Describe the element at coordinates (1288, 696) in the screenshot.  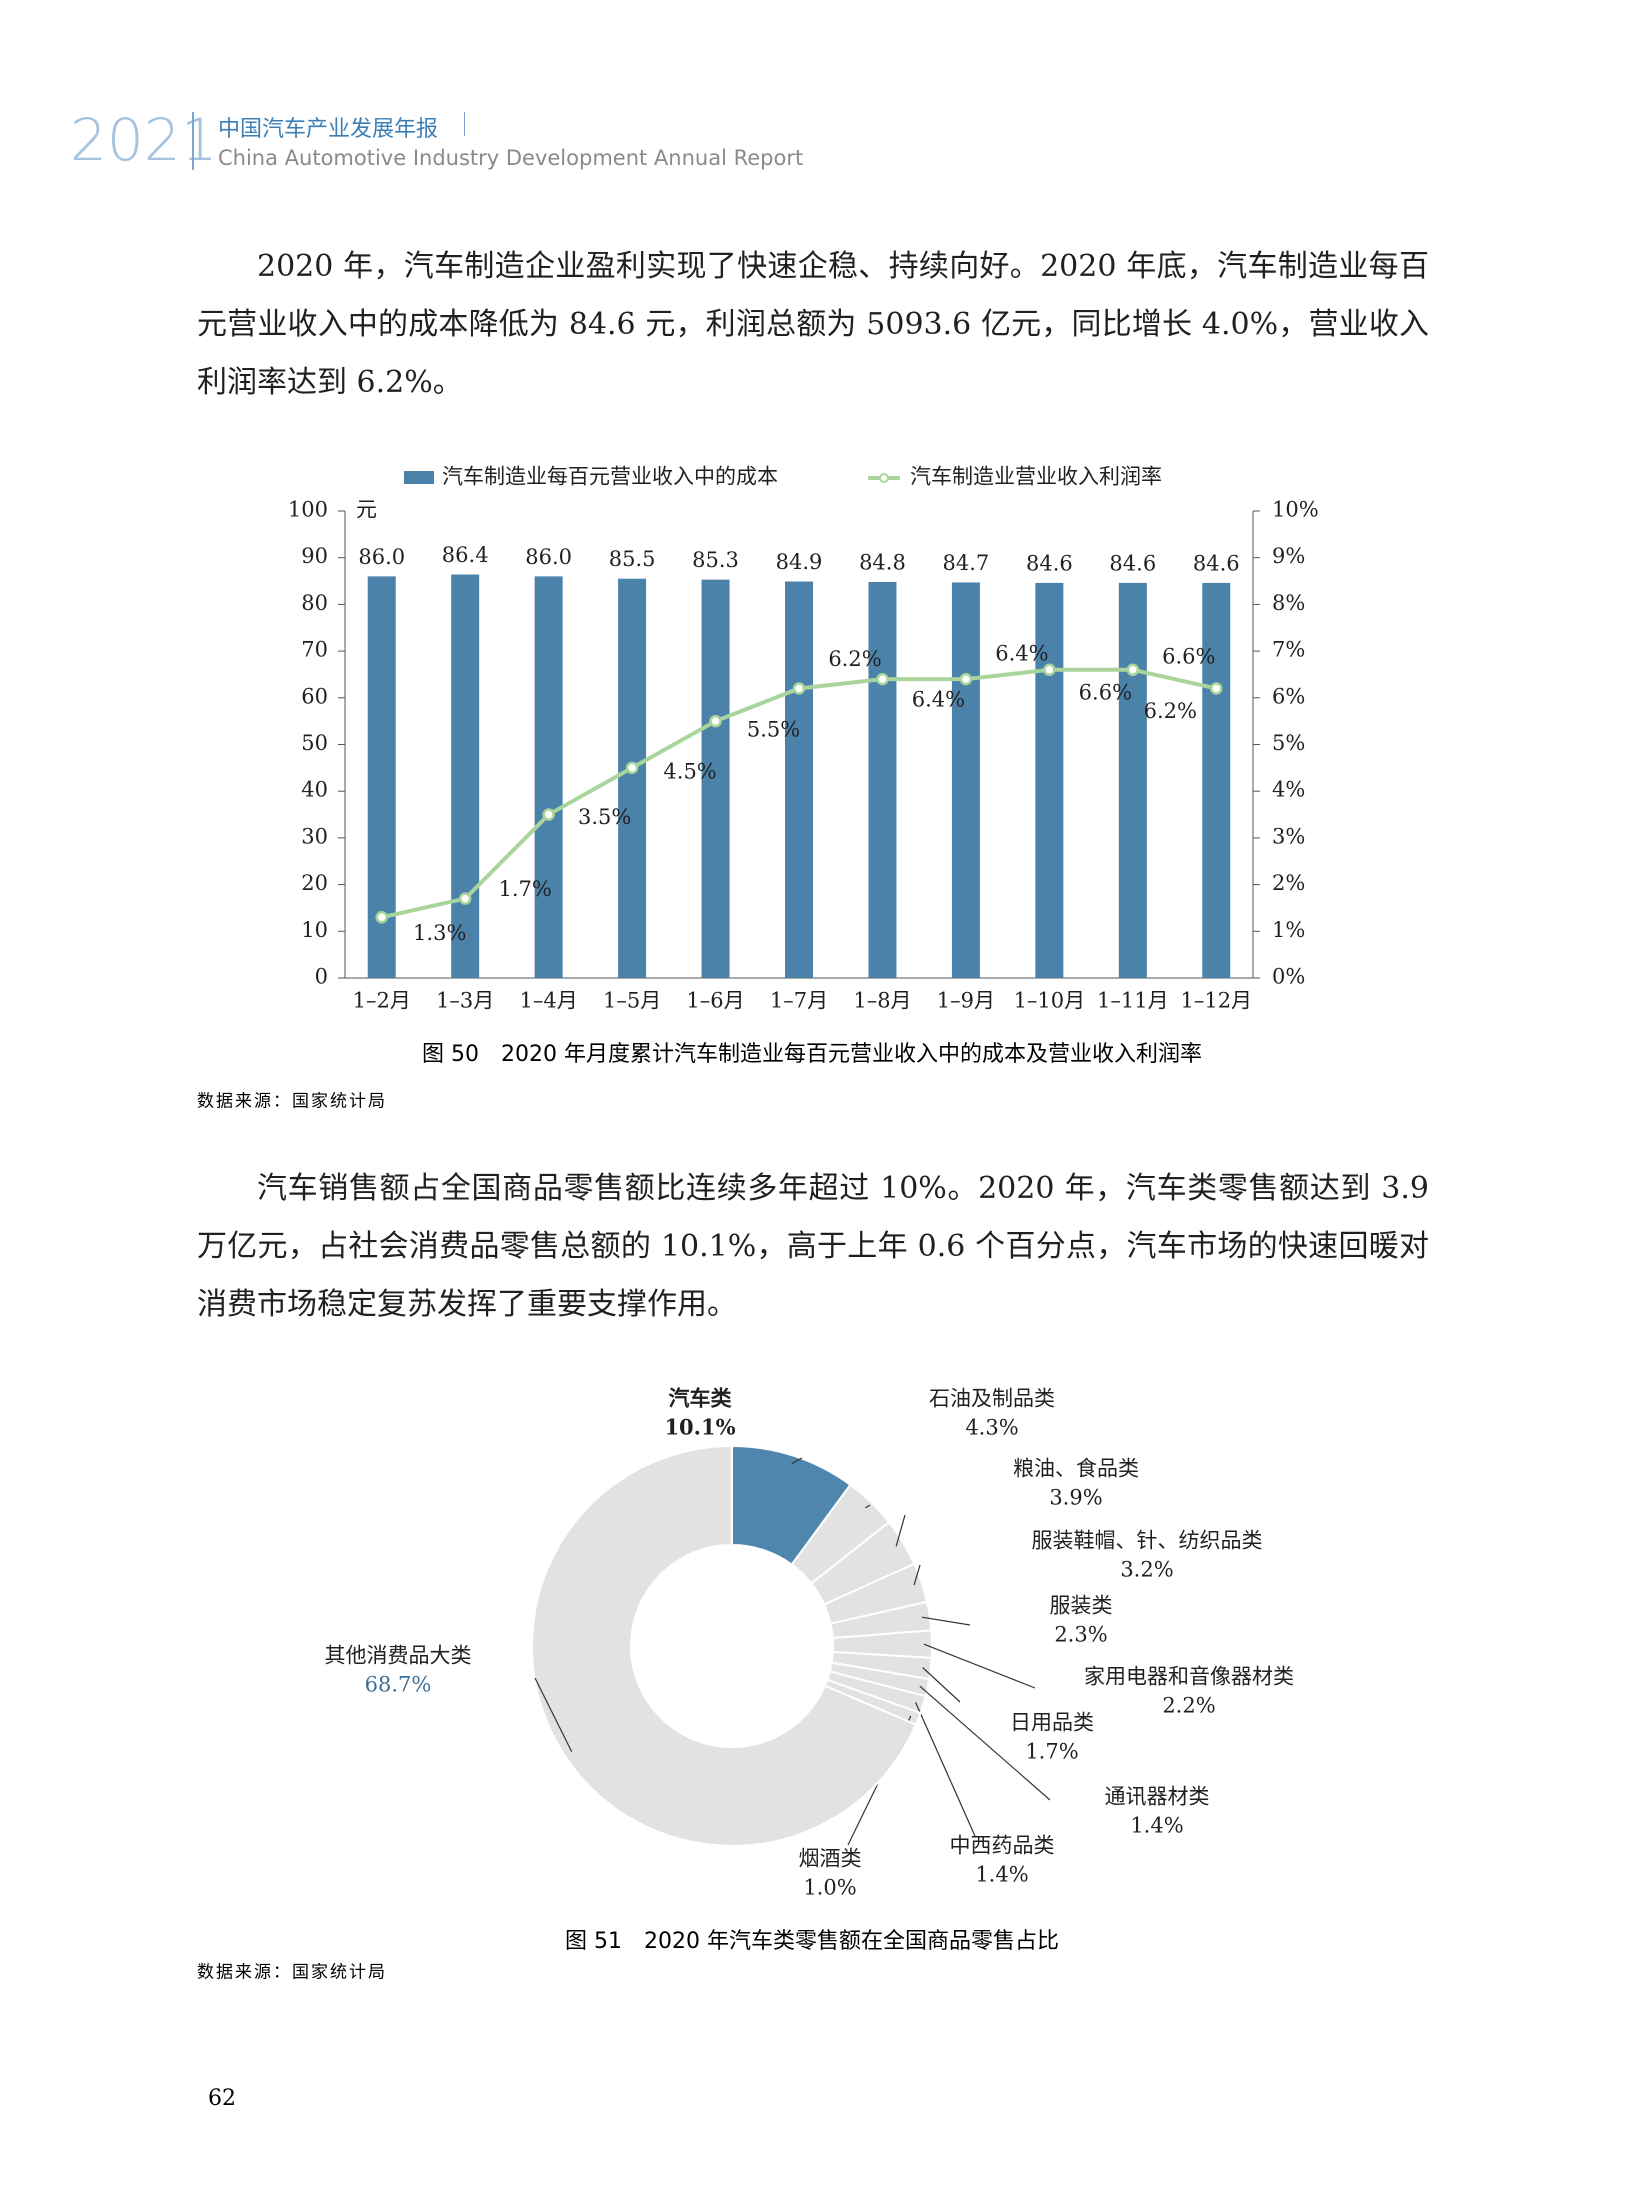
I see `y2-tick-label: 6%` at that location.